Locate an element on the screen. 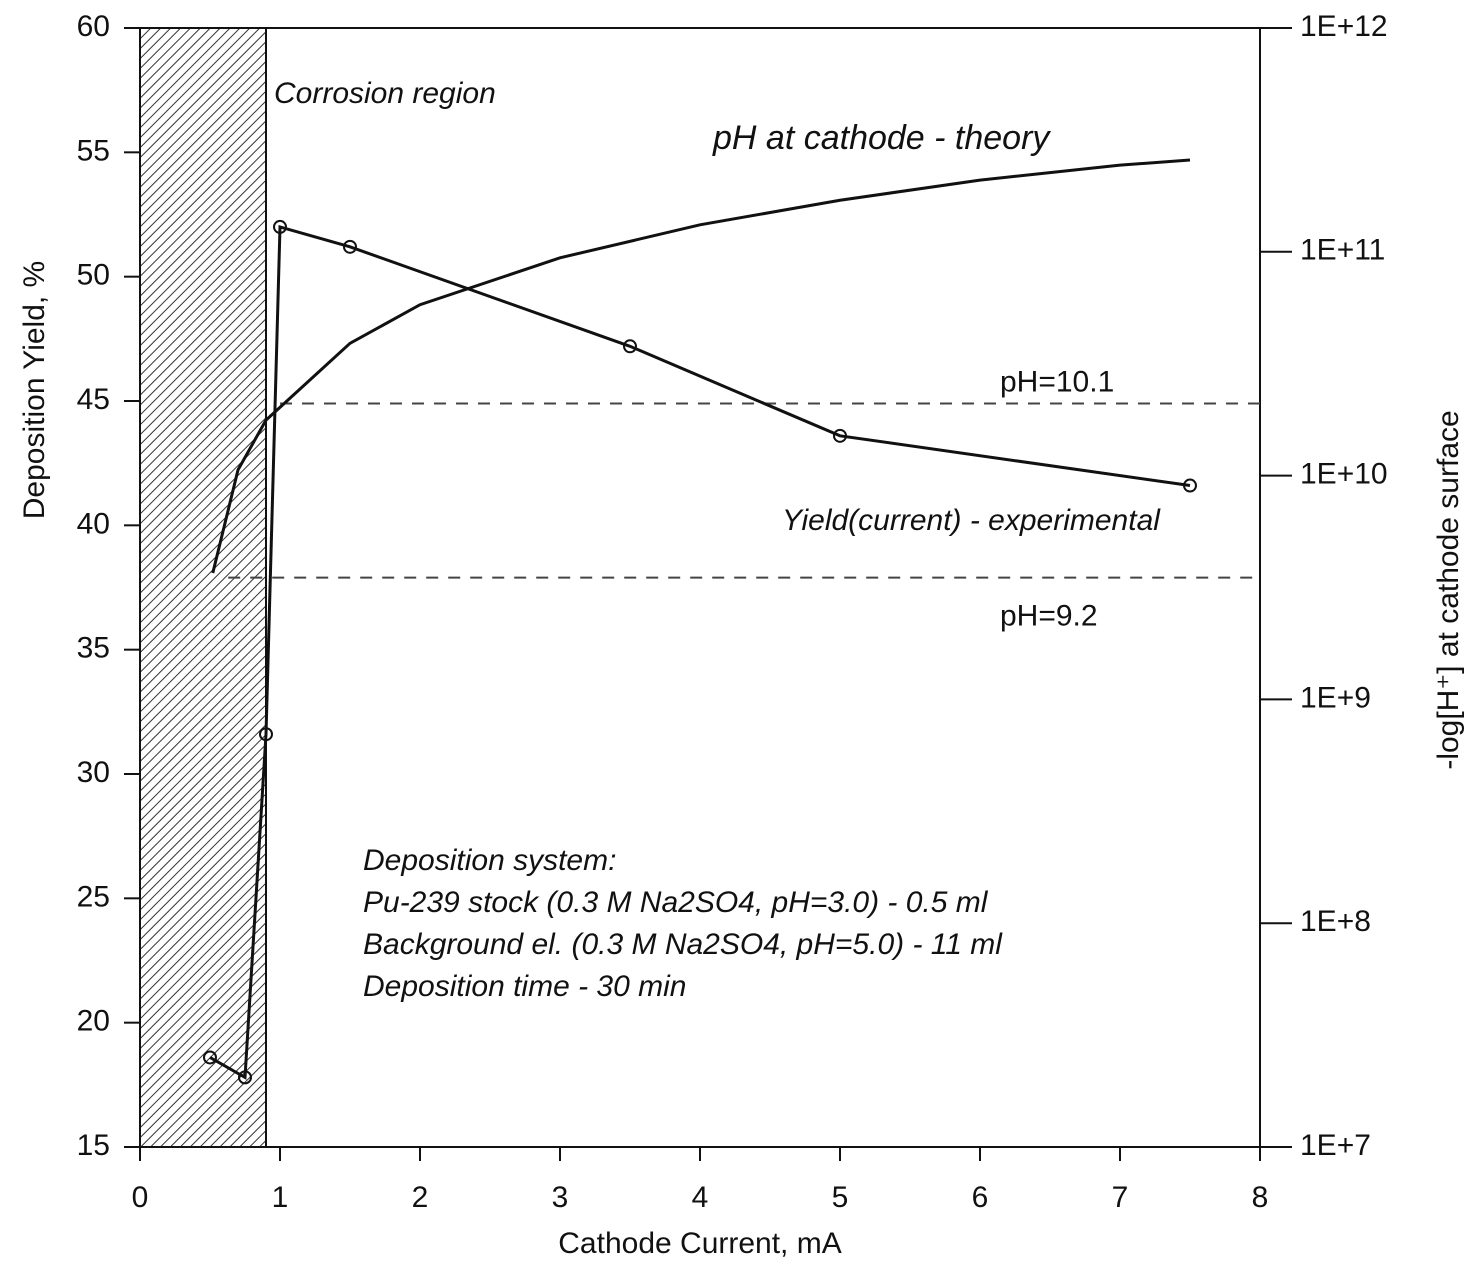 The width and height of the screenshot is (1478, 1264). y-tick-label: 15 is located at coordinates (93, 1145).